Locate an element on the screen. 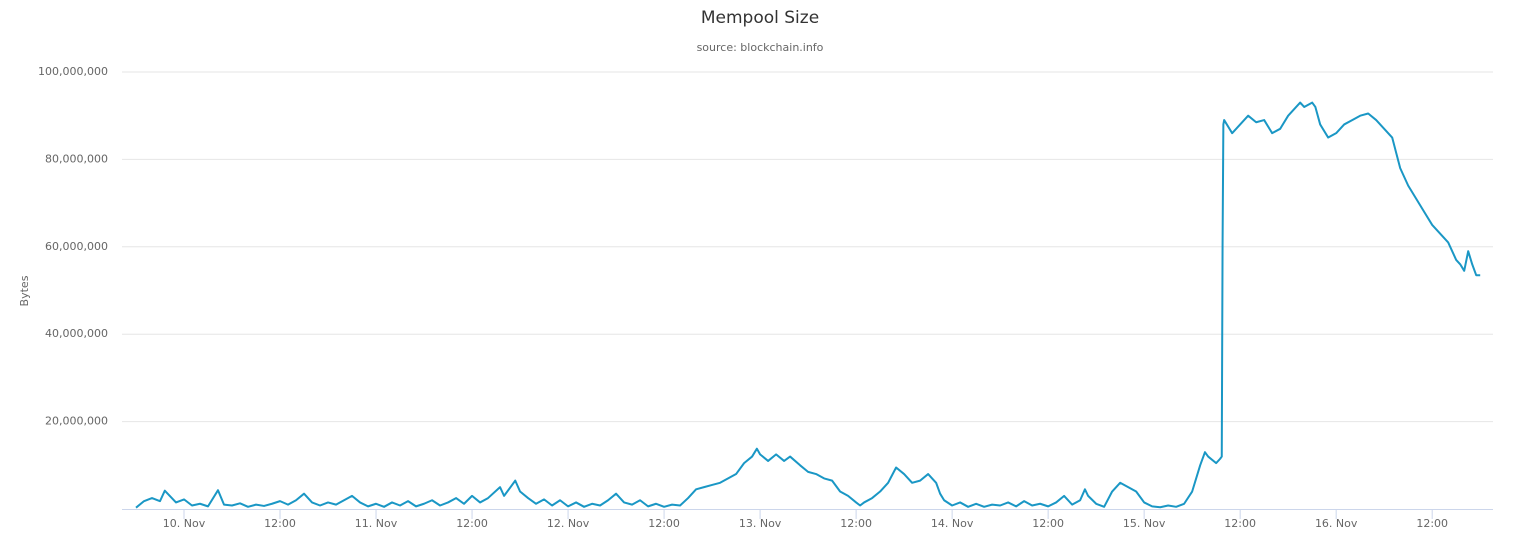 The height and width of the screenshot is (550, 1519). x-tick-label: 13. Nov is located at coordinates (760, 523).